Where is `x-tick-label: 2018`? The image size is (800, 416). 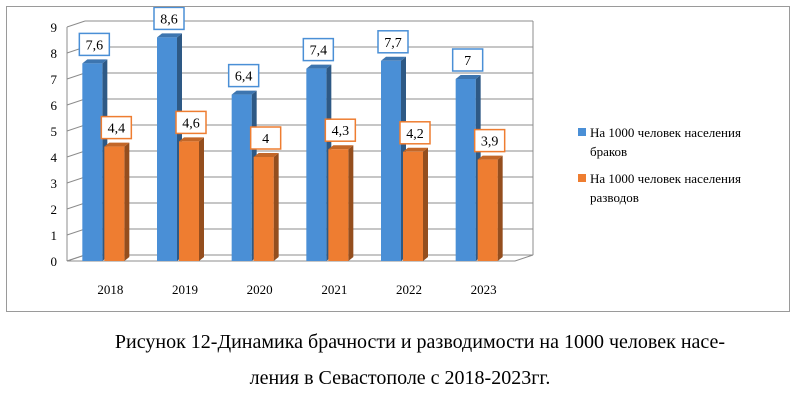
x-tick-label: 2018 is located at coordinates (110, 289).